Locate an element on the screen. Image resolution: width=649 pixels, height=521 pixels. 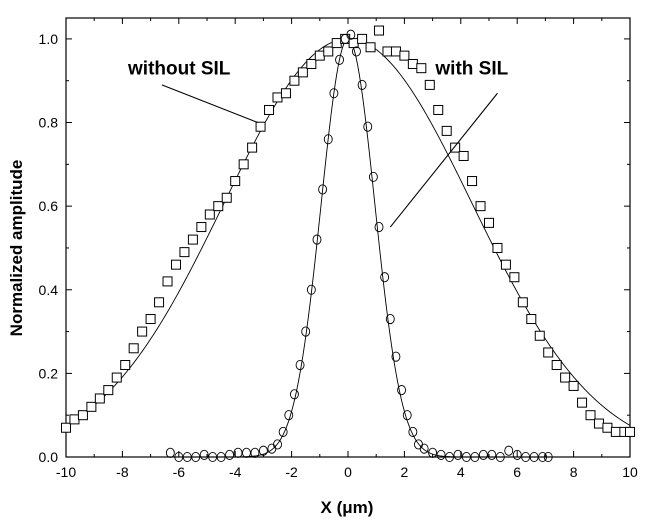
y-axis-title: Normalized amplitude is located at coordinates (16, 248).